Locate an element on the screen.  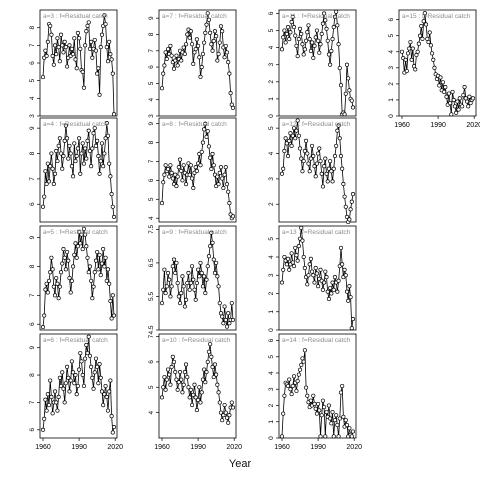
panel-label: a=15 : f=Residual catch is located at coordinates (436, 16).